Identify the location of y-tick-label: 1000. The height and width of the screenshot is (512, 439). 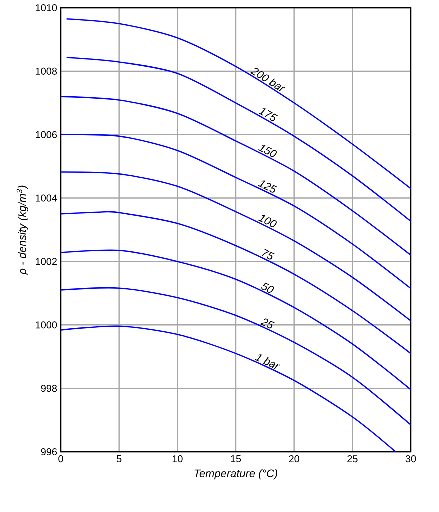
(47, 325).